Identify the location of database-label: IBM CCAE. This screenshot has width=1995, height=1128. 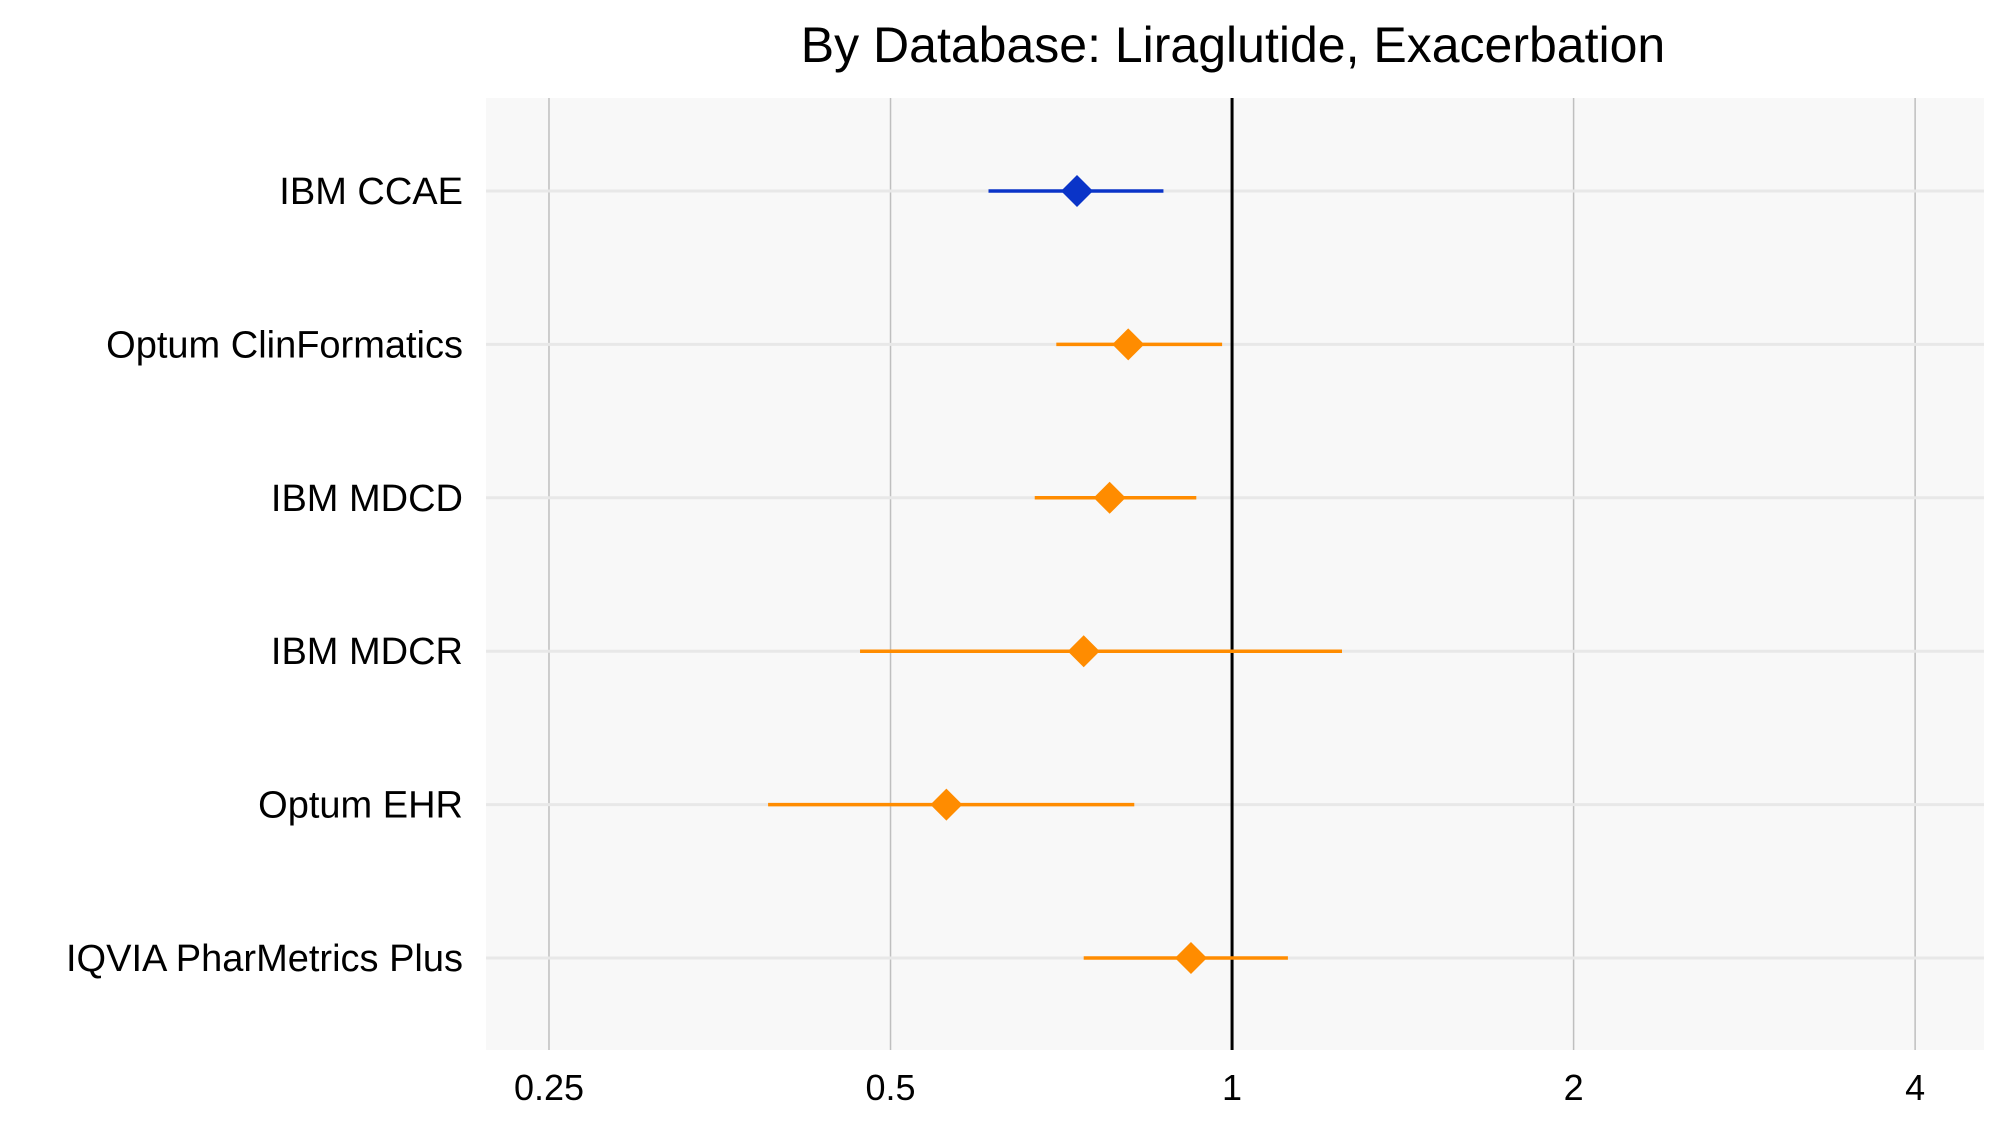
(371, 192).